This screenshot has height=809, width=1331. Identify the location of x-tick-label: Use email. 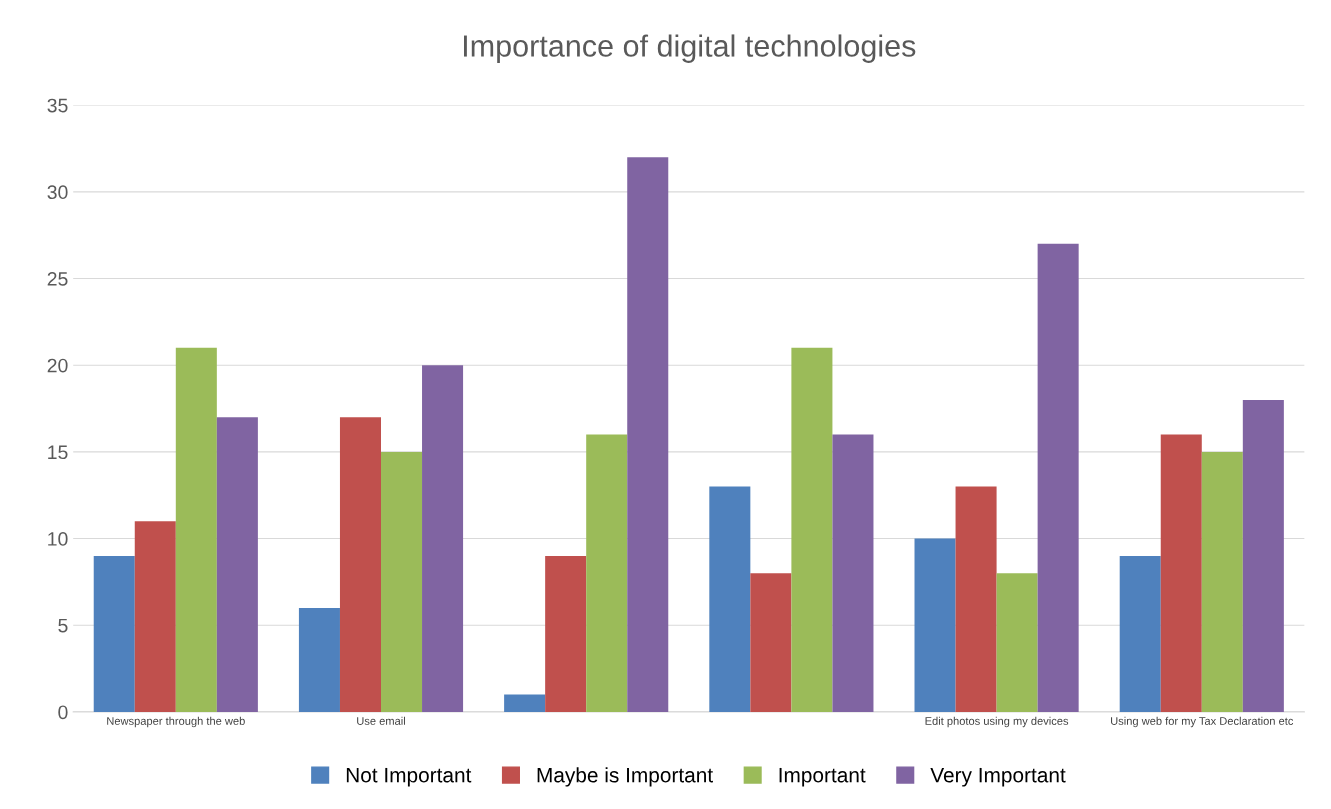
(381, 720).